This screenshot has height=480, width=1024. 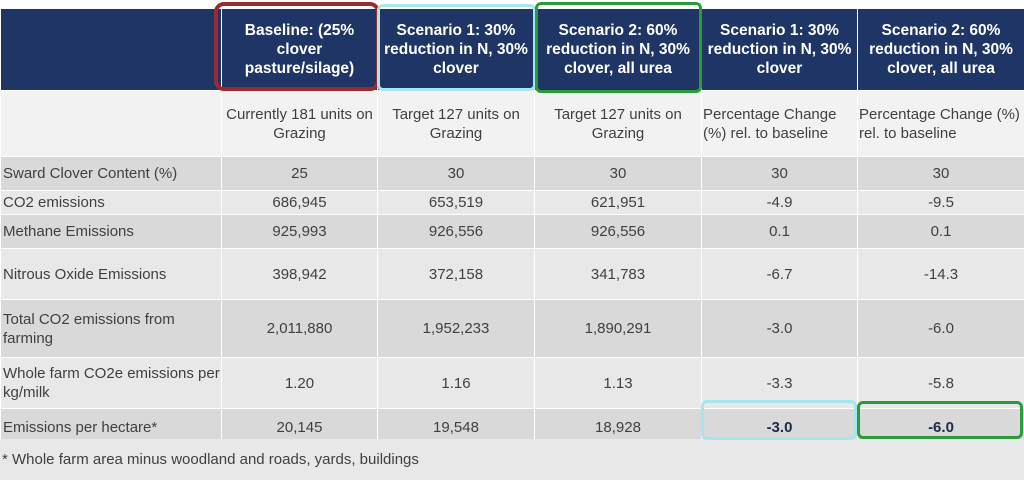 I want to click on cell-scenario-2: 621,951, so click(x=618, y=202).